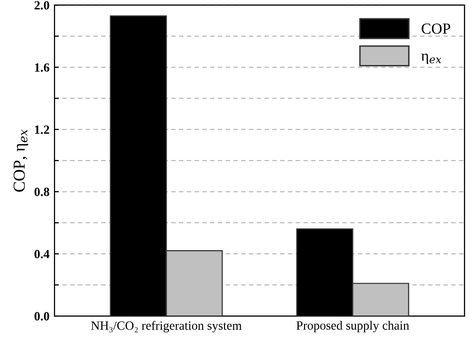 Image resolution: width=474 pixels, height=338 pixels. I want to click on legend-label: COP, so click(436, 29).